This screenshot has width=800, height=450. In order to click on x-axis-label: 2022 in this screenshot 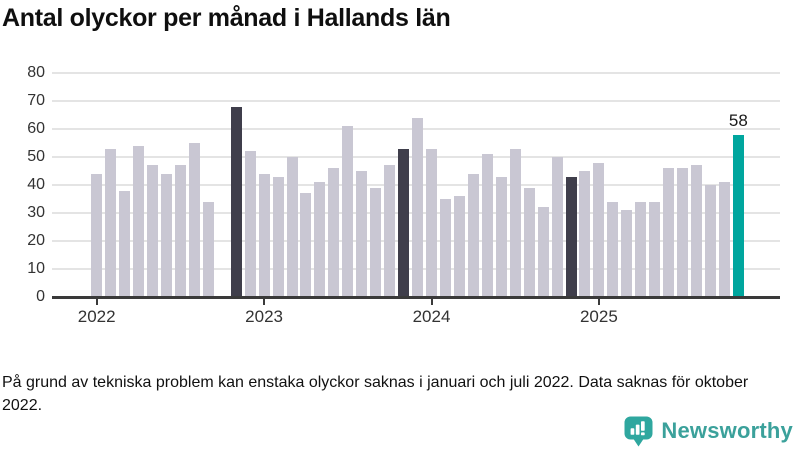, I will do `click(96, 316)`.